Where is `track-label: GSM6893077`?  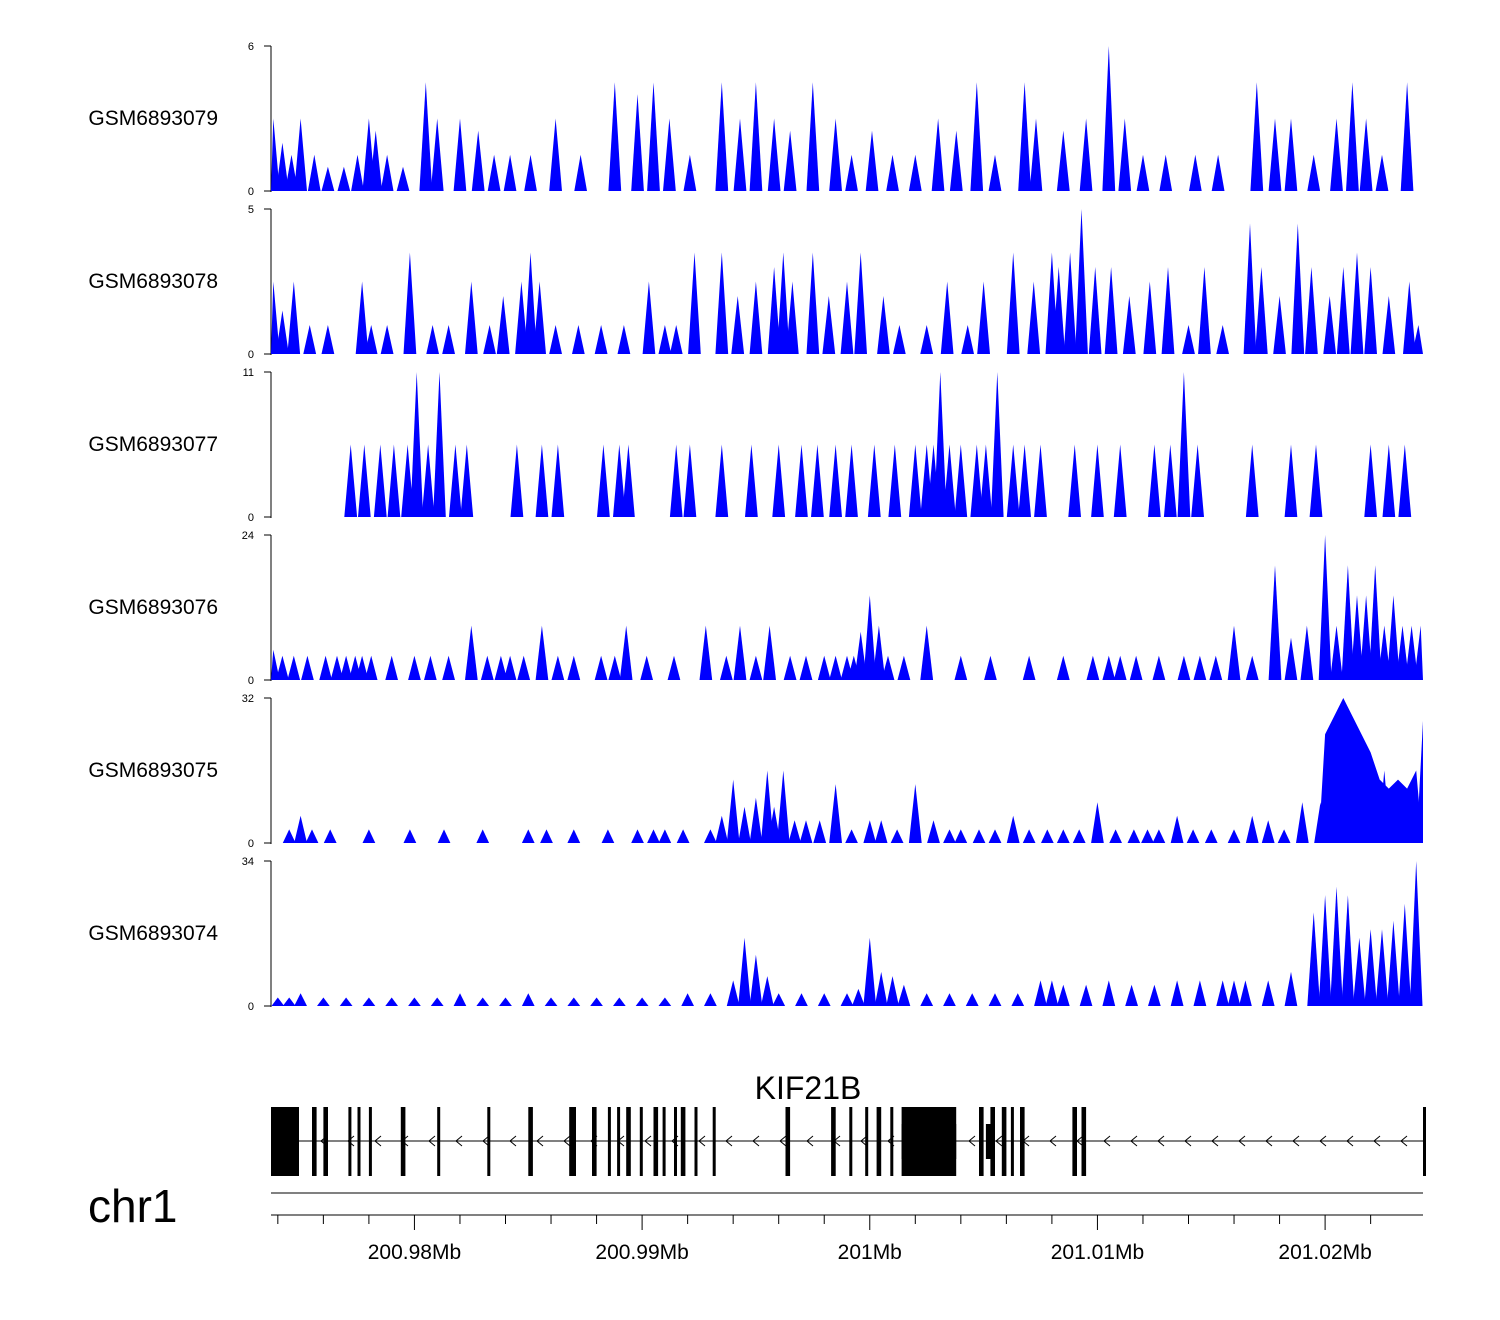 track-label: GSM6893077 is located at coordinates (153, 444).